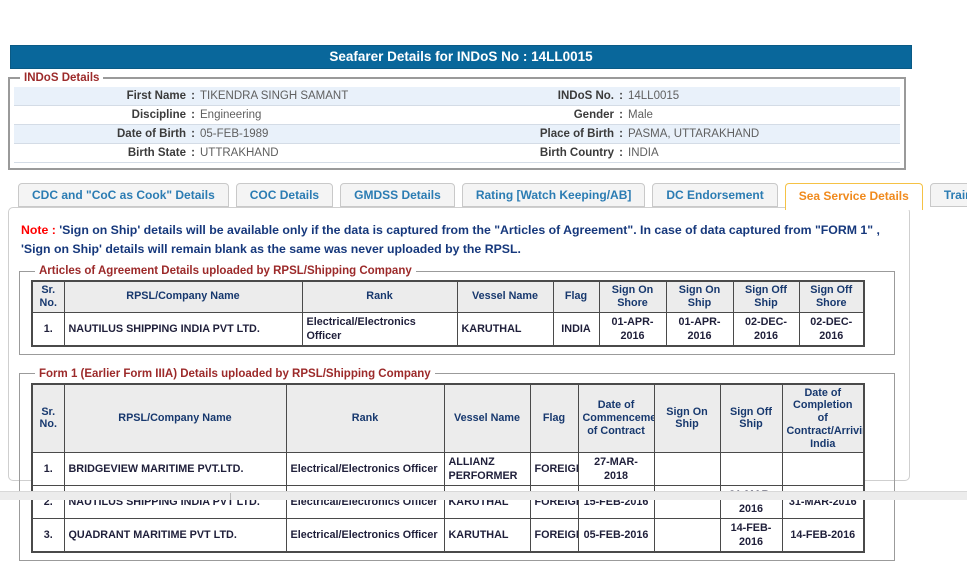 Image resolution: width=967 pixels, height=561 pixels. I want to click on birth-state-value: UTTRAKHAND, so click(239, 153).